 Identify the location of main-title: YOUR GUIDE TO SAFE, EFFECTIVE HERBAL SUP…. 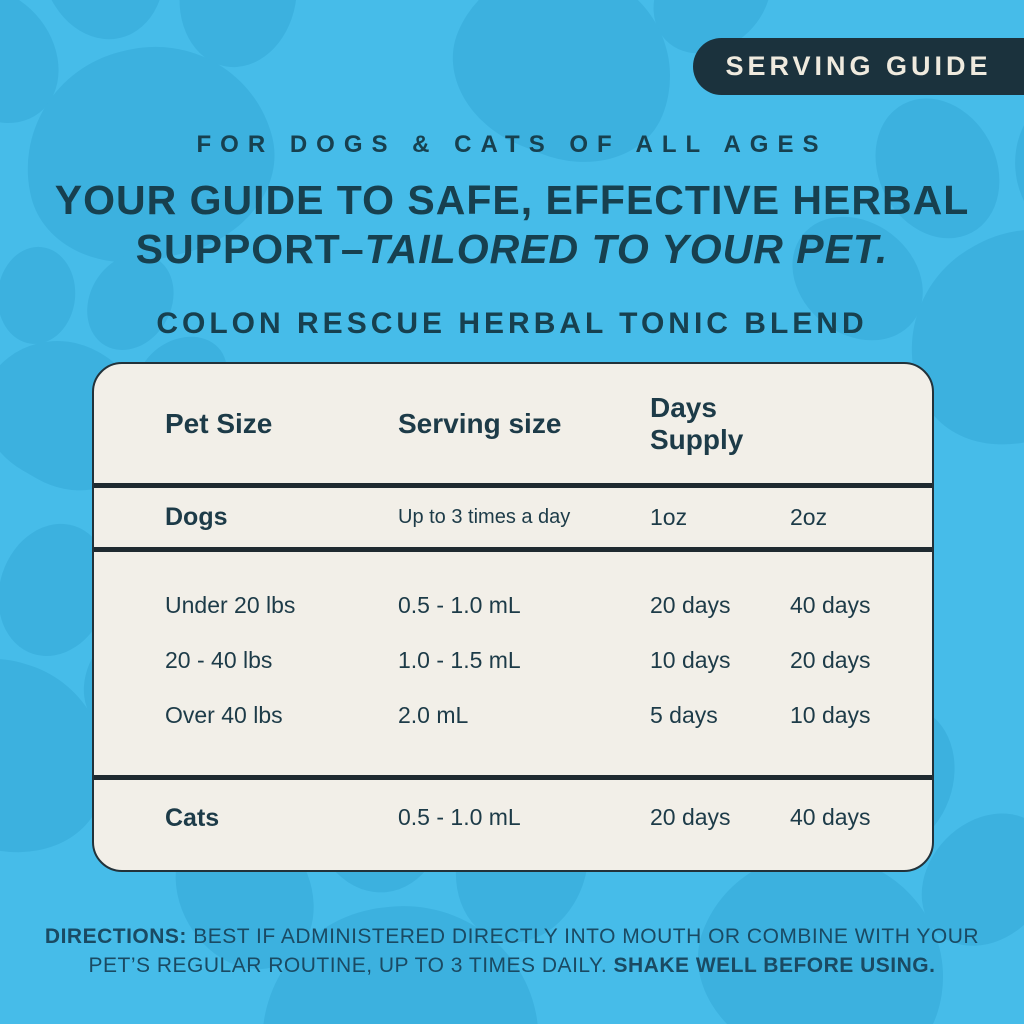
(512, 225).